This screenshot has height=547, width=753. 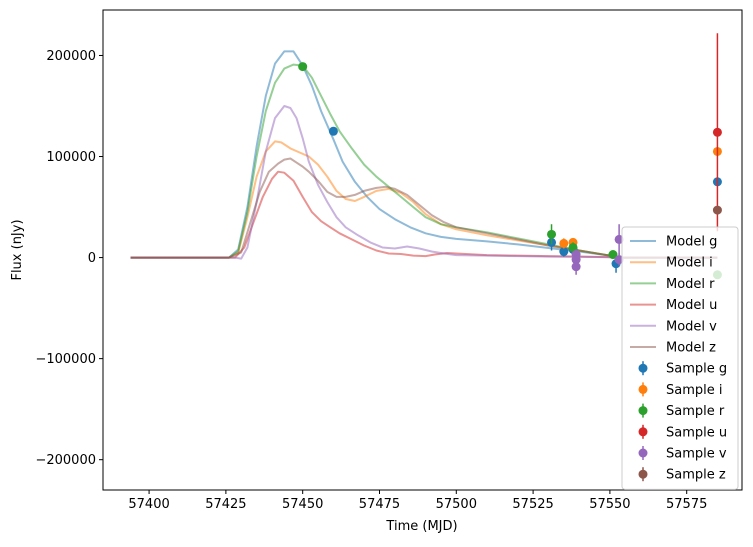 What do you see at coordinates (225, 504) in the screenshot?
I see `x-tick-label: 57425` at bounding box center [225, 504].